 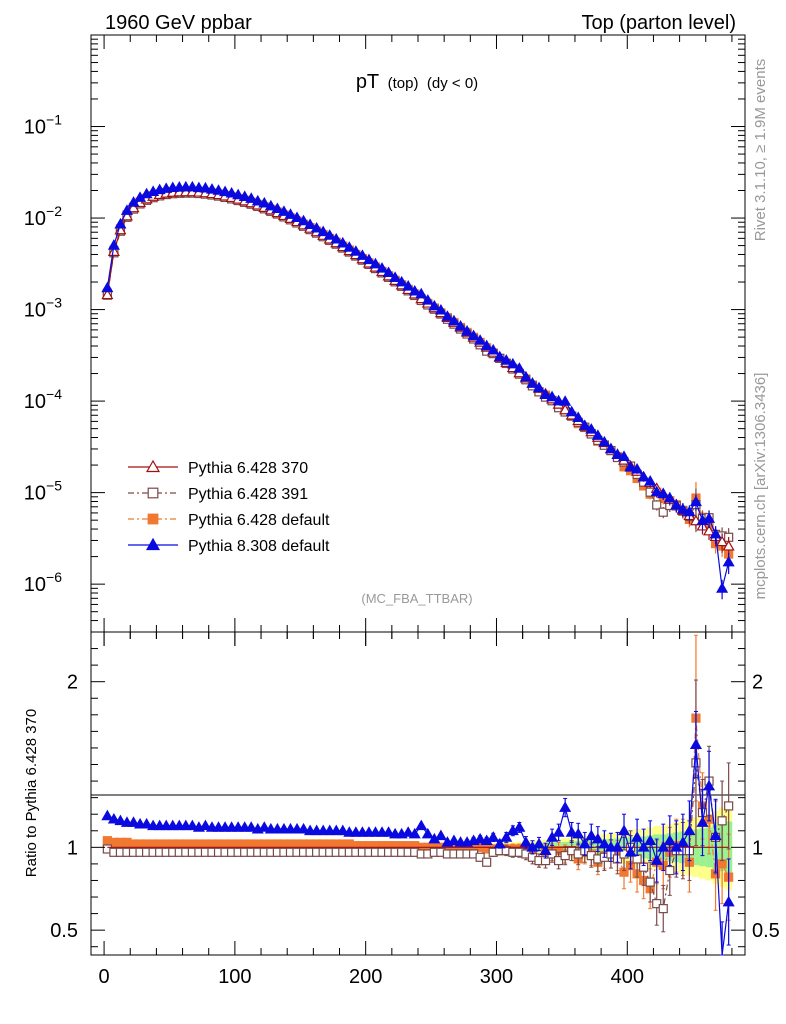 What do you see at coordinates (452, 83) in the screenshot?
I see `plot-title-suffix: (dy < 0)` at bounding box center [452, 83].